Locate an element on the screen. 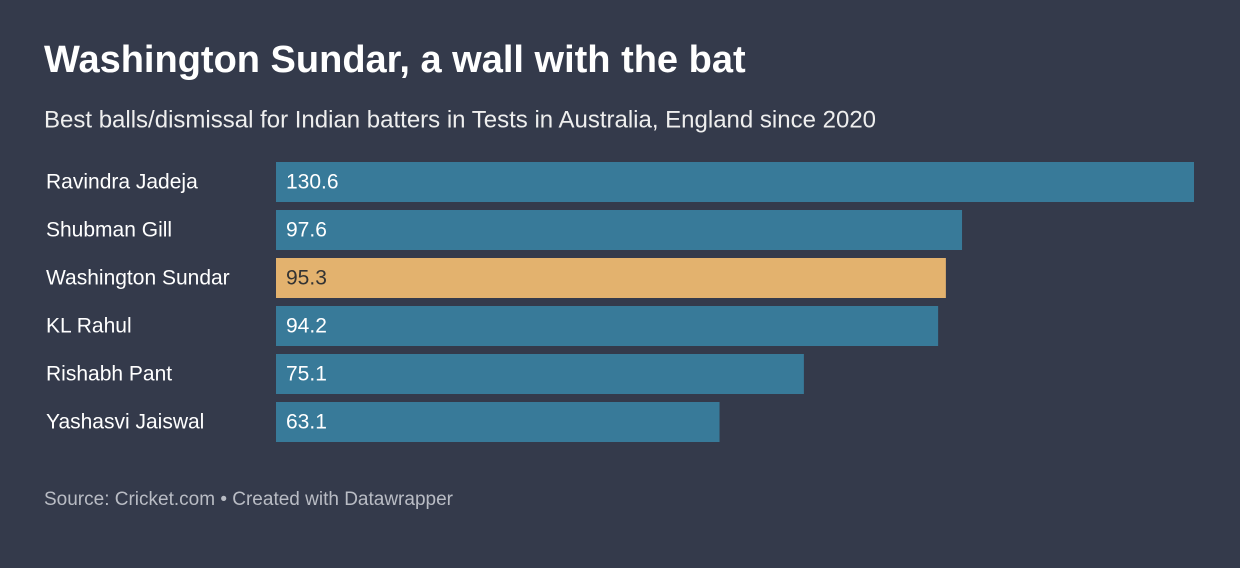 Image resolution: width=1240 pixels, height=568 pixels. category-label: Yashasvi Jaiswal is located at coordinates (125, 422).